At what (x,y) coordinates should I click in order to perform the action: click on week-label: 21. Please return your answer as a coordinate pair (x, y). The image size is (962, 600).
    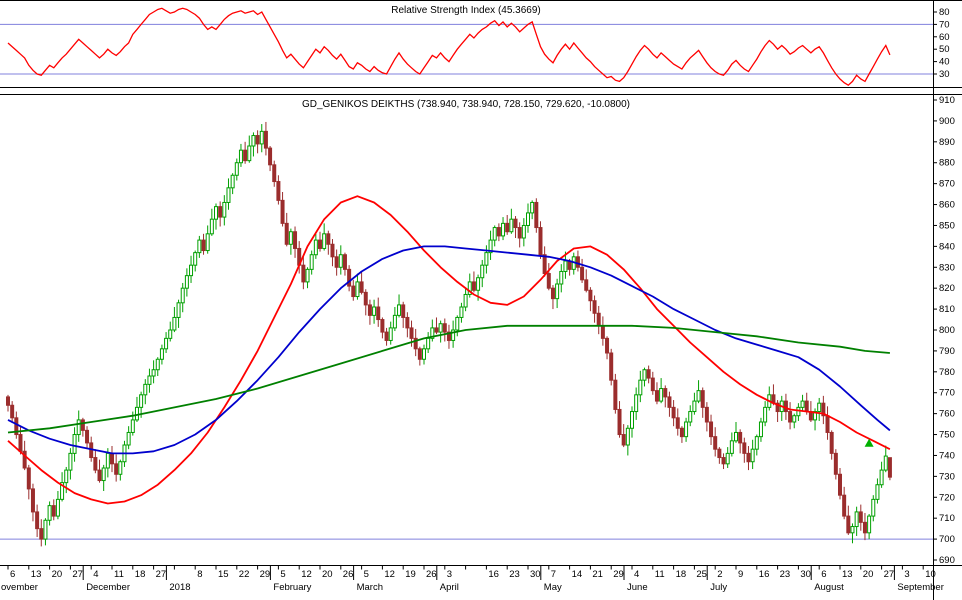
    Looking at the image, I should click on (597, 574).